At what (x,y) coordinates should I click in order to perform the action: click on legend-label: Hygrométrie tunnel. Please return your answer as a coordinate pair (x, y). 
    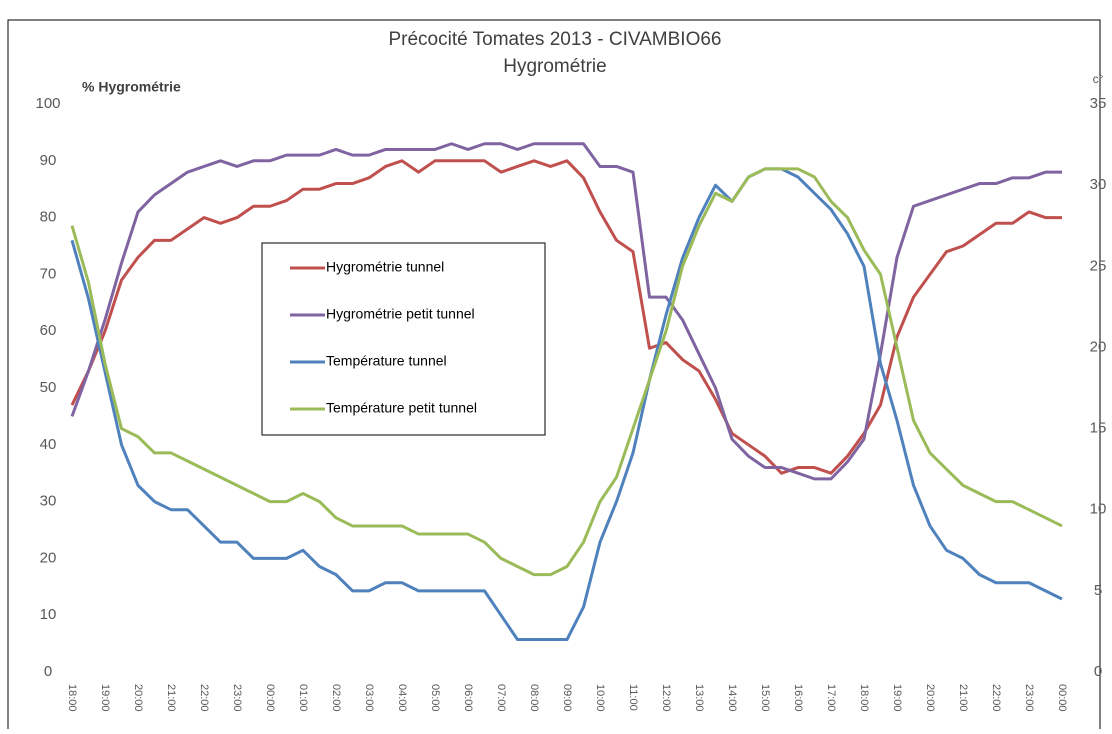
    Looking at the image, I should click on (385, 267).